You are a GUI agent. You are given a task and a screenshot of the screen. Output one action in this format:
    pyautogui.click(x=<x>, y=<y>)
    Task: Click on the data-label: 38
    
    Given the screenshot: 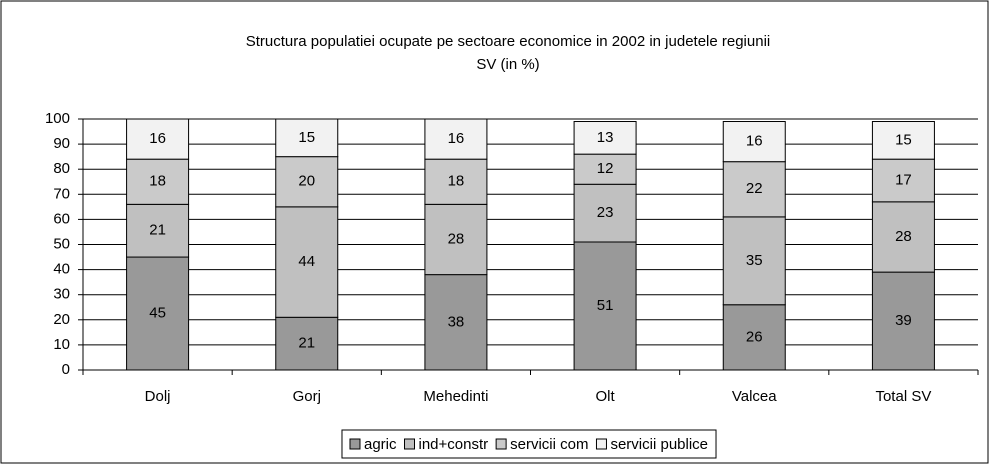 What is the action you would take?
    pyautogui.click(x=456, y=321)
    